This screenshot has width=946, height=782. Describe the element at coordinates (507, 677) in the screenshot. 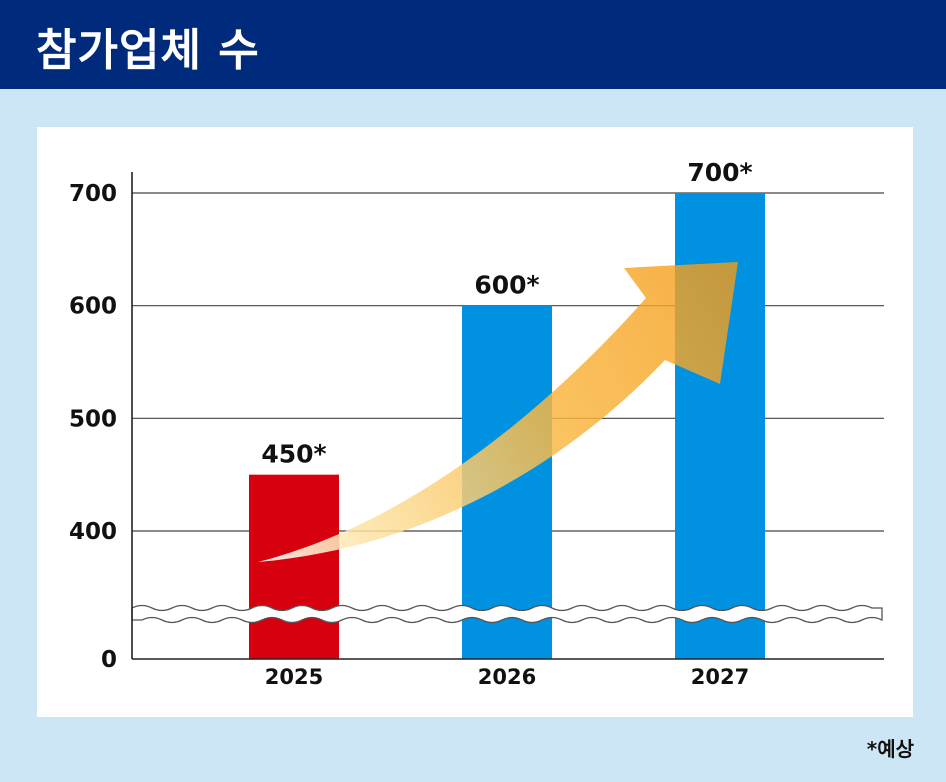

I see `x-tick-label: 2026` at that location.